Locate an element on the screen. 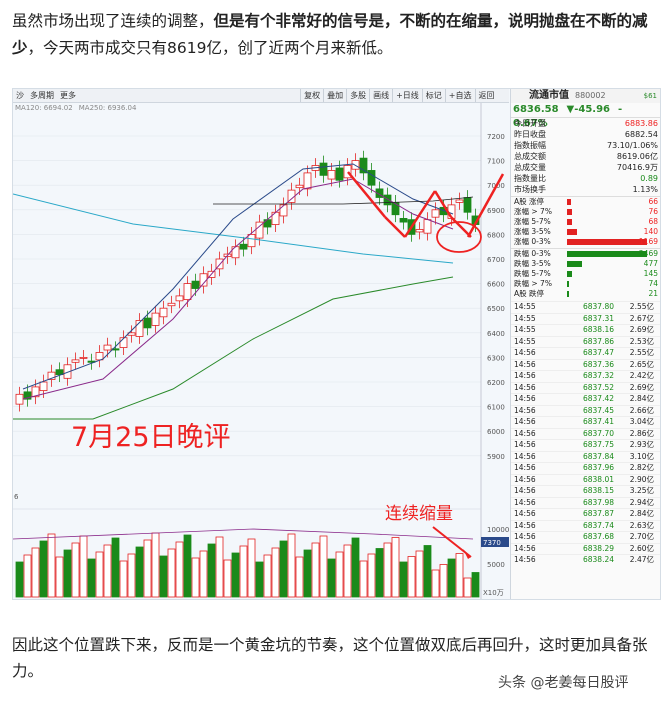 This screenshot has height=705, width=670. stat-row: 今日开盘 6883.86 is located at coordinates (585, 123).